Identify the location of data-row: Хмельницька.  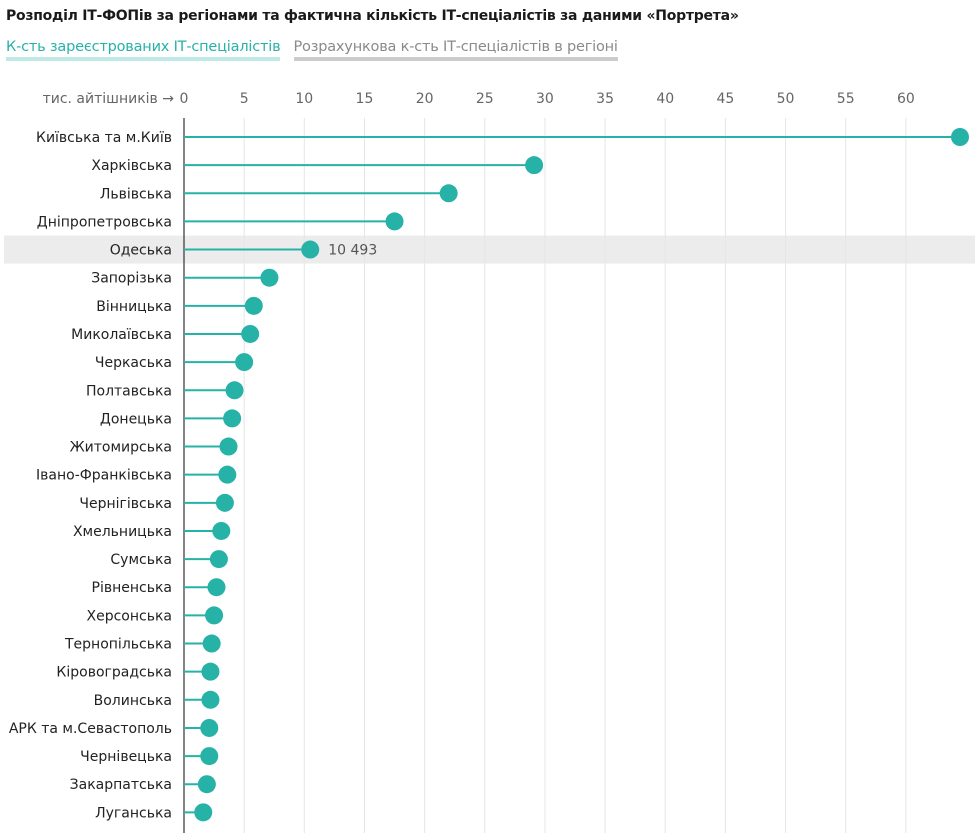
(152, 530).